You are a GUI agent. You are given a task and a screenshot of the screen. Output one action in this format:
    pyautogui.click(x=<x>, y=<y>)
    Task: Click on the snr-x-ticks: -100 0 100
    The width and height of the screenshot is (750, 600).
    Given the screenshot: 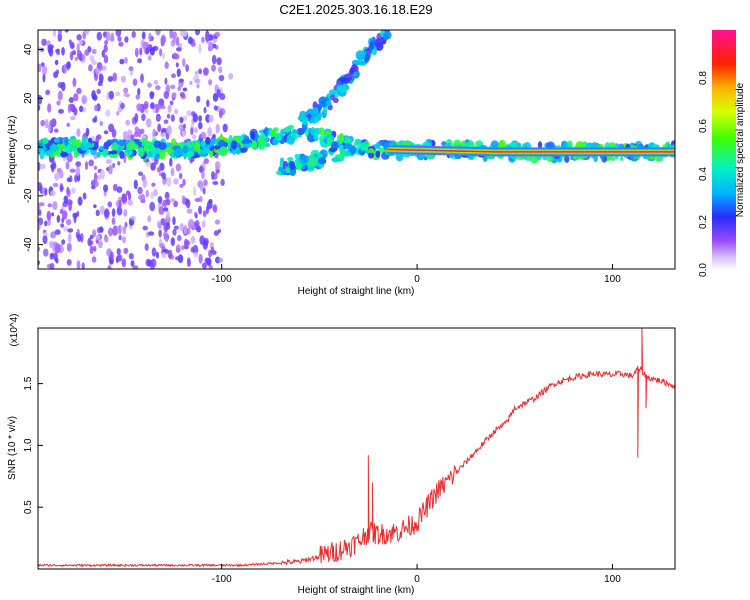 What is the action you would take?
    pyautogui.click(x=416, y=574)
    